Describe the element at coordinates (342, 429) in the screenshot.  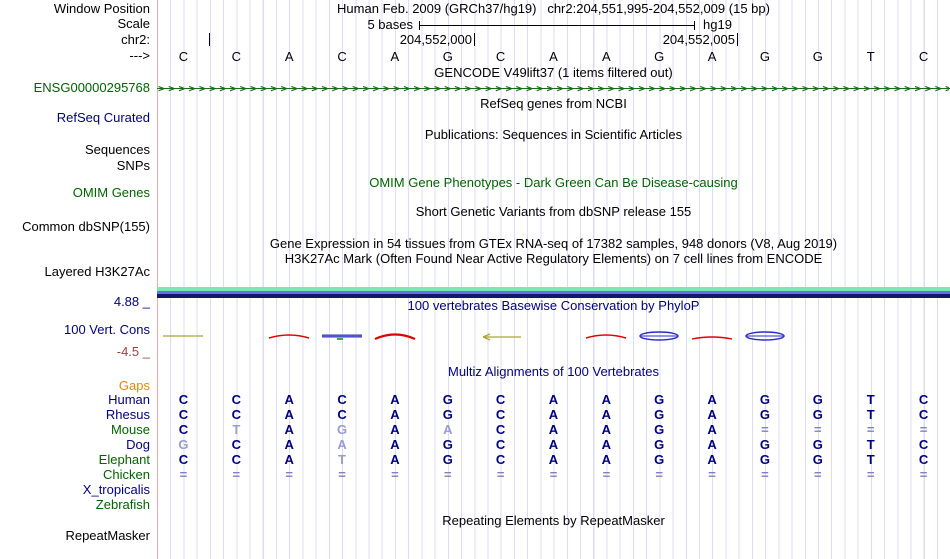
I see `alignment-base-mouse: G` at that location.